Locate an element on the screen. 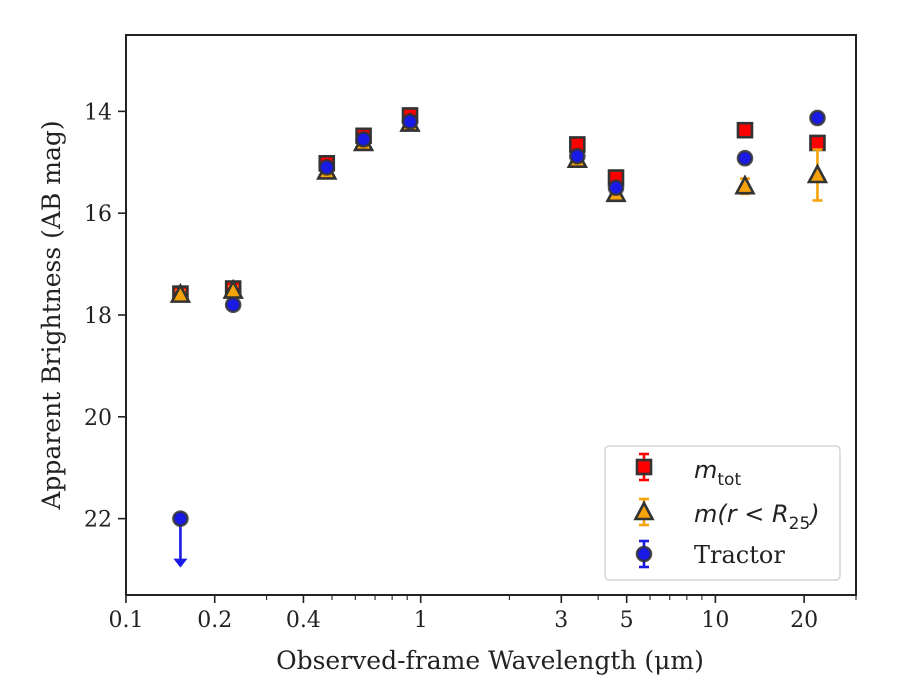 Image resolution: width=900 pixels, height=700 pixels. y-tick-label: 14 is located at coordinates (98, 112).